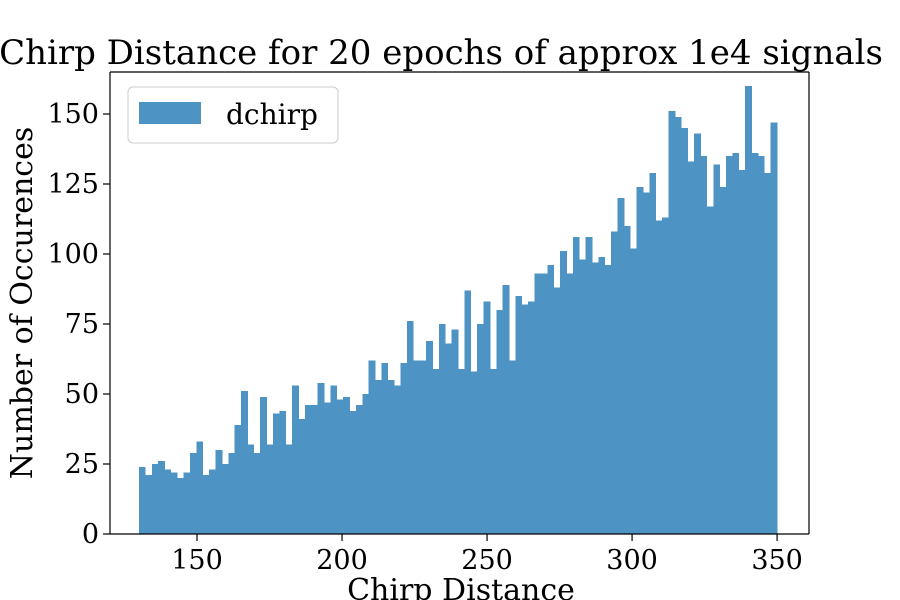  Describe the element at coordinates (82, 394) in the screenshot. I see `y-tick-label: 50` at that location.